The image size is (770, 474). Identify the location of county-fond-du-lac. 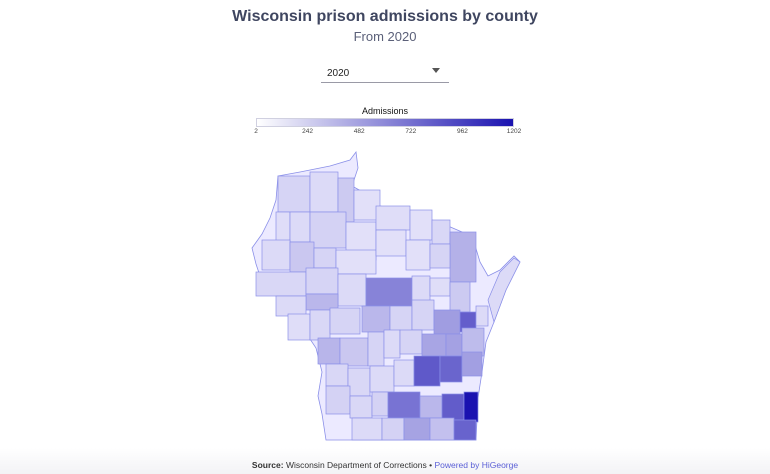
(434, 345).